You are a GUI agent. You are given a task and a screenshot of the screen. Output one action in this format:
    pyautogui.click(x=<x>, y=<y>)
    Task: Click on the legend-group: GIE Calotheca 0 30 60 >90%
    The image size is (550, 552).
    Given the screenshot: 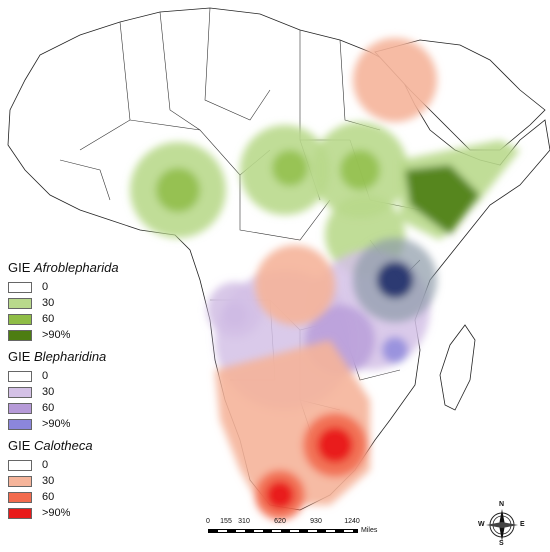 What is the action you would take?
    pyautogui.click(x=108, y=479)
    